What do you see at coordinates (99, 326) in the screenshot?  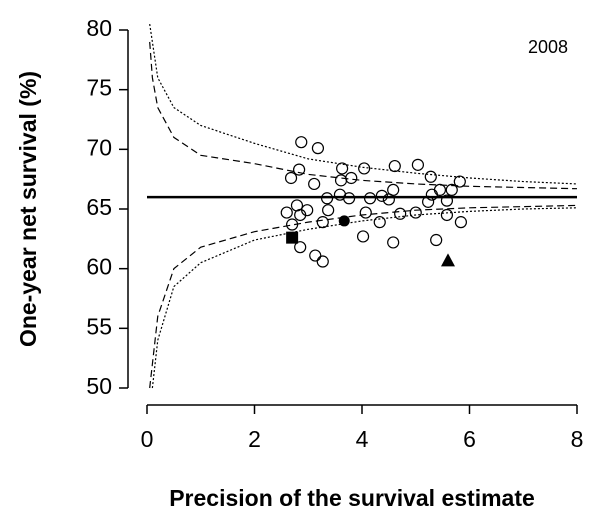 I see `y-tick-label: 55` at bounding box center [99, 326].